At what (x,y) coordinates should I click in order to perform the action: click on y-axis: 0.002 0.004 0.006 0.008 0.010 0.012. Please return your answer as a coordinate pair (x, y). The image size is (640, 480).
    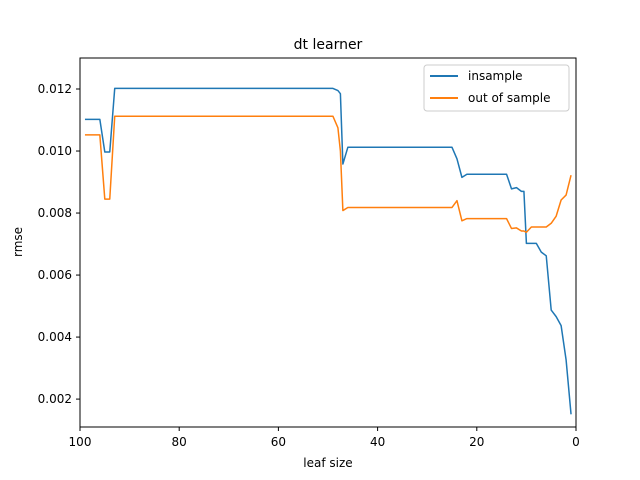
    Looking at the image, I should click on (59, 244).